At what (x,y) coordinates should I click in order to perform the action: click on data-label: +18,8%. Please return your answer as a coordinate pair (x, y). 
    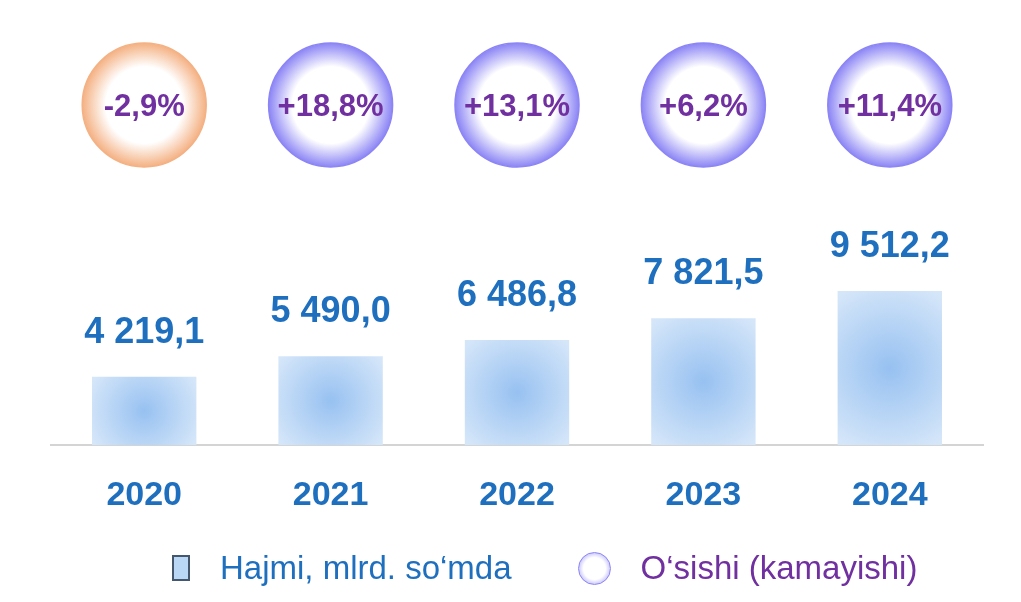
    Looking at the image, I should click on (330, 105).